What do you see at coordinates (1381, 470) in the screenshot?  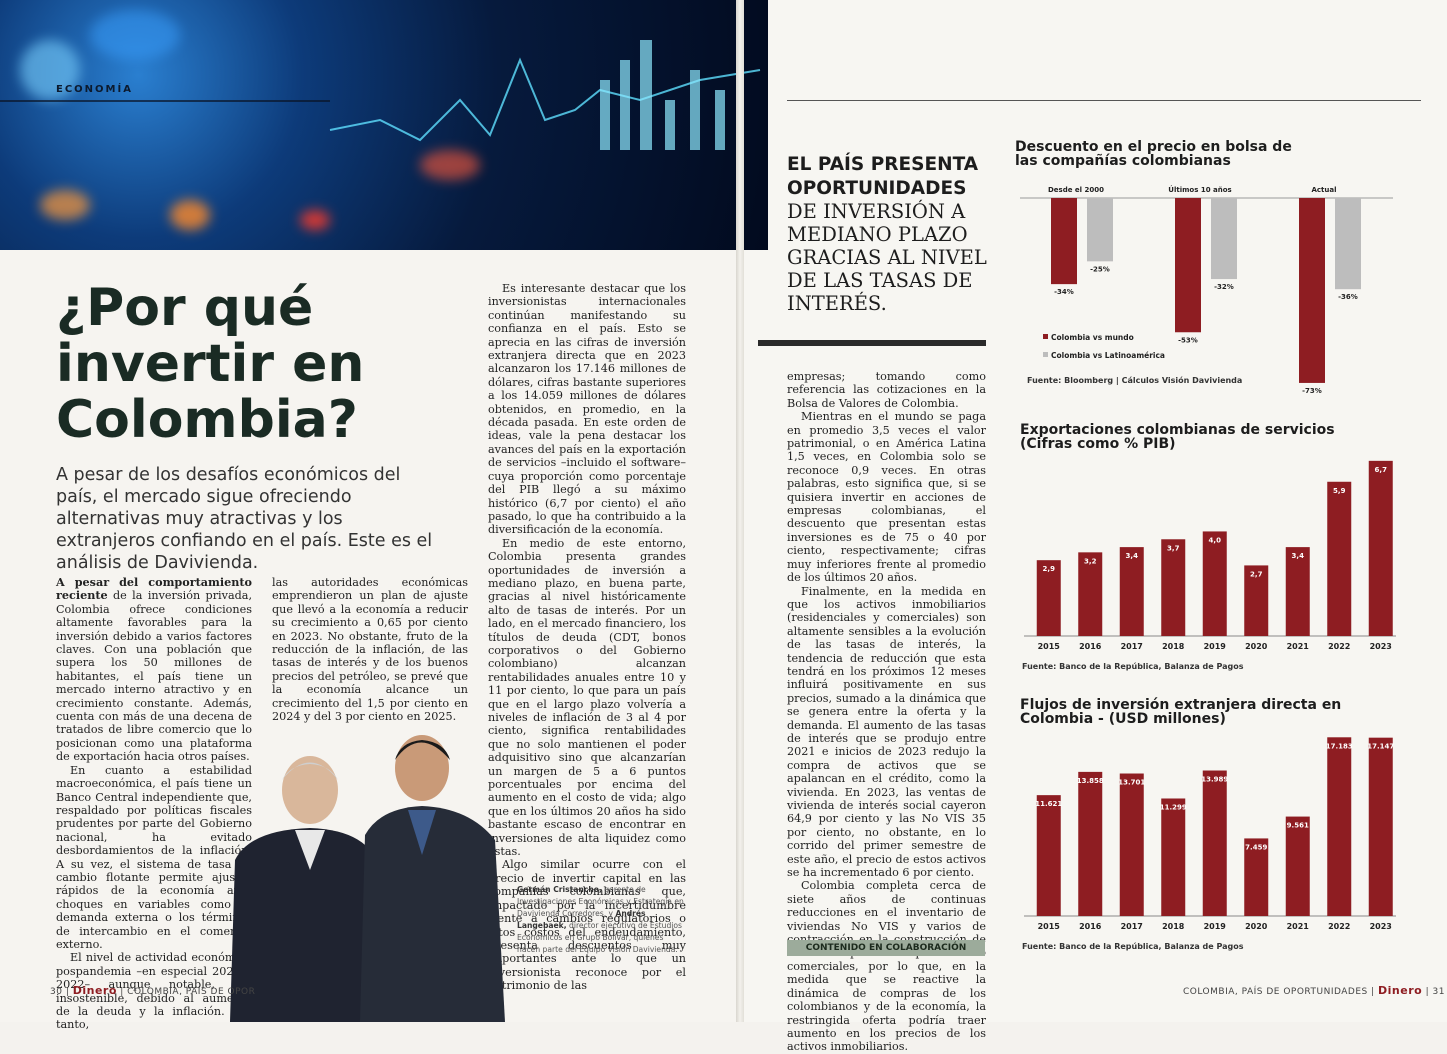 I see `chart-2-data-label: 6,7` at bounding box center [1381, 470].